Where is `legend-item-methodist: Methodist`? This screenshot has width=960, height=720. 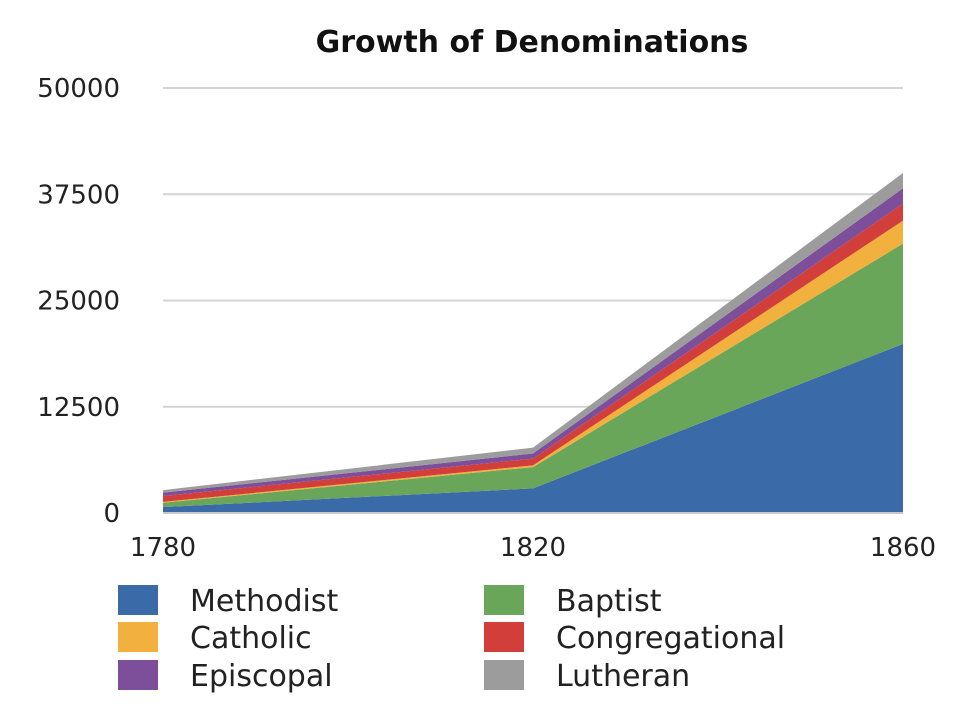
legend-item-methodist: Methodist is located at coordinates (228, 601).